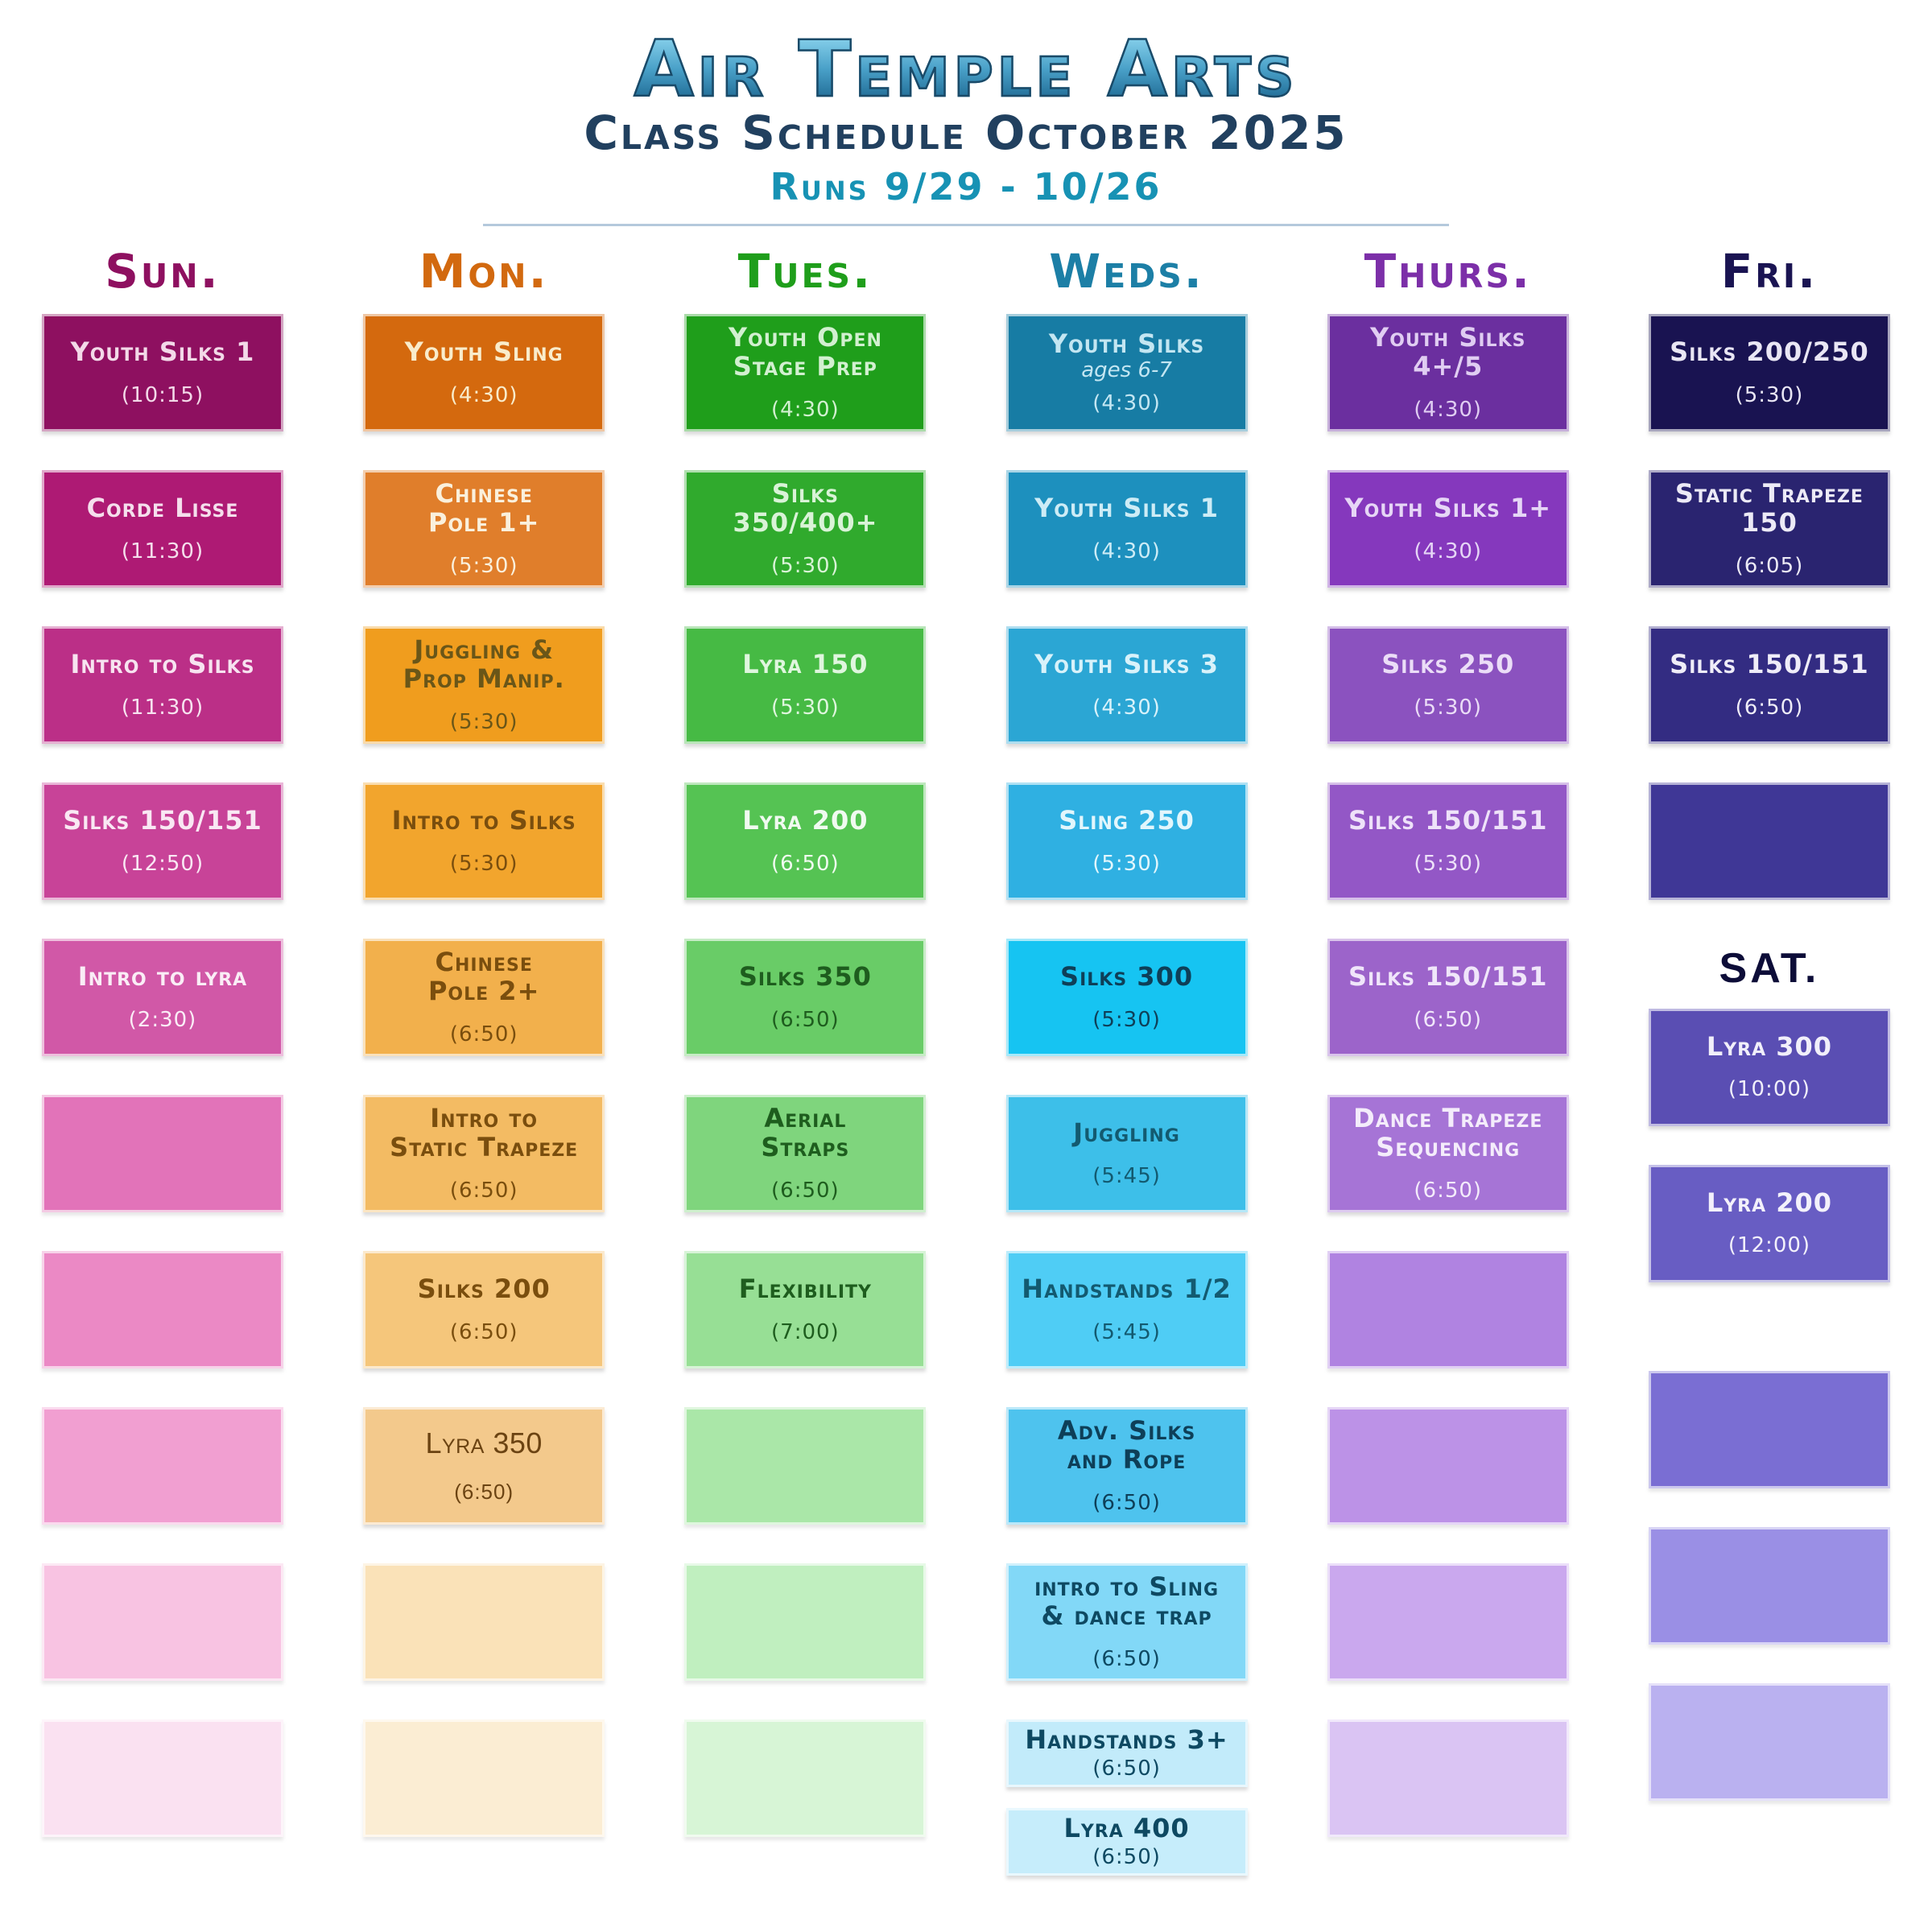  I want to click on class-name: Lyra 150, so click(805, 664).